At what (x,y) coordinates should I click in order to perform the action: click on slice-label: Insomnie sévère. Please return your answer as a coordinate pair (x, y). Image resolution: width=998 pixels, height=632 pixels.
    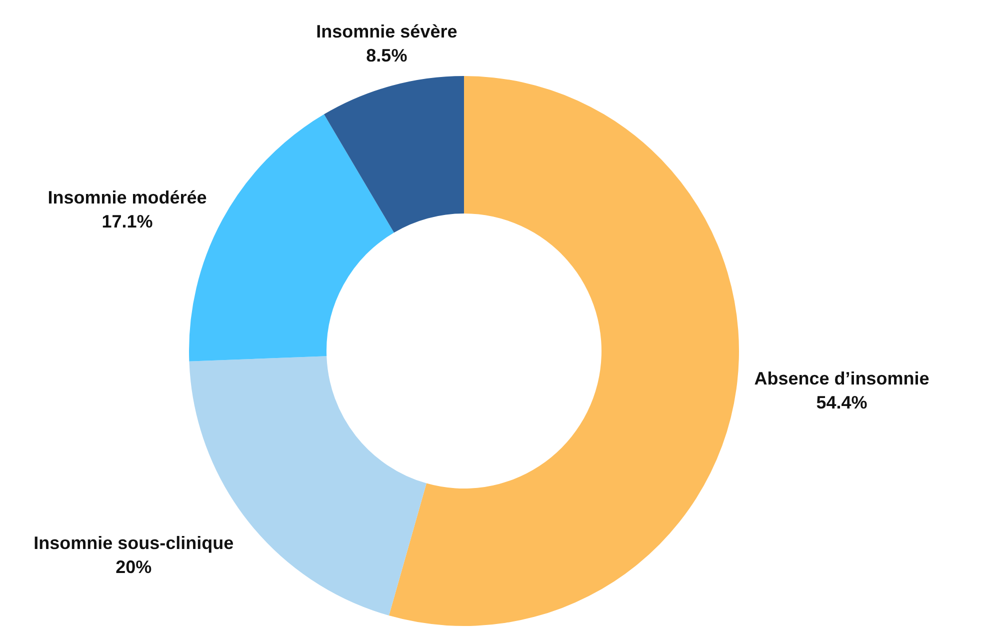
    Looking at the image, I should click on (387, 31).